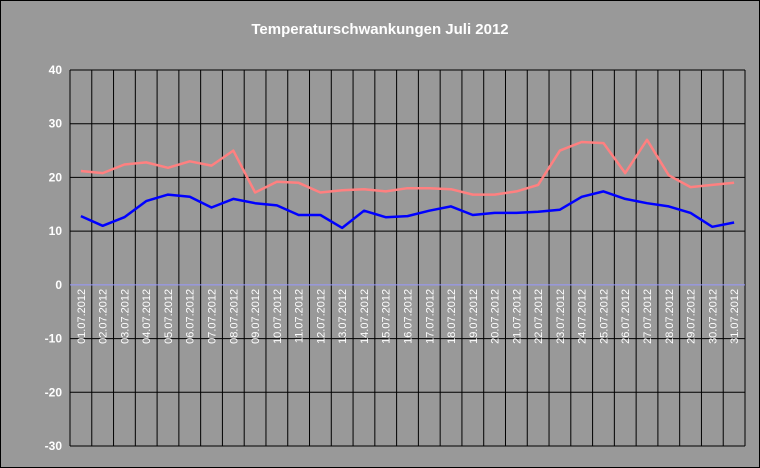 The width and height of the screenshot is (760, 468). I want to click on x-tick-label: 22.07.2012, so click(539, 316).